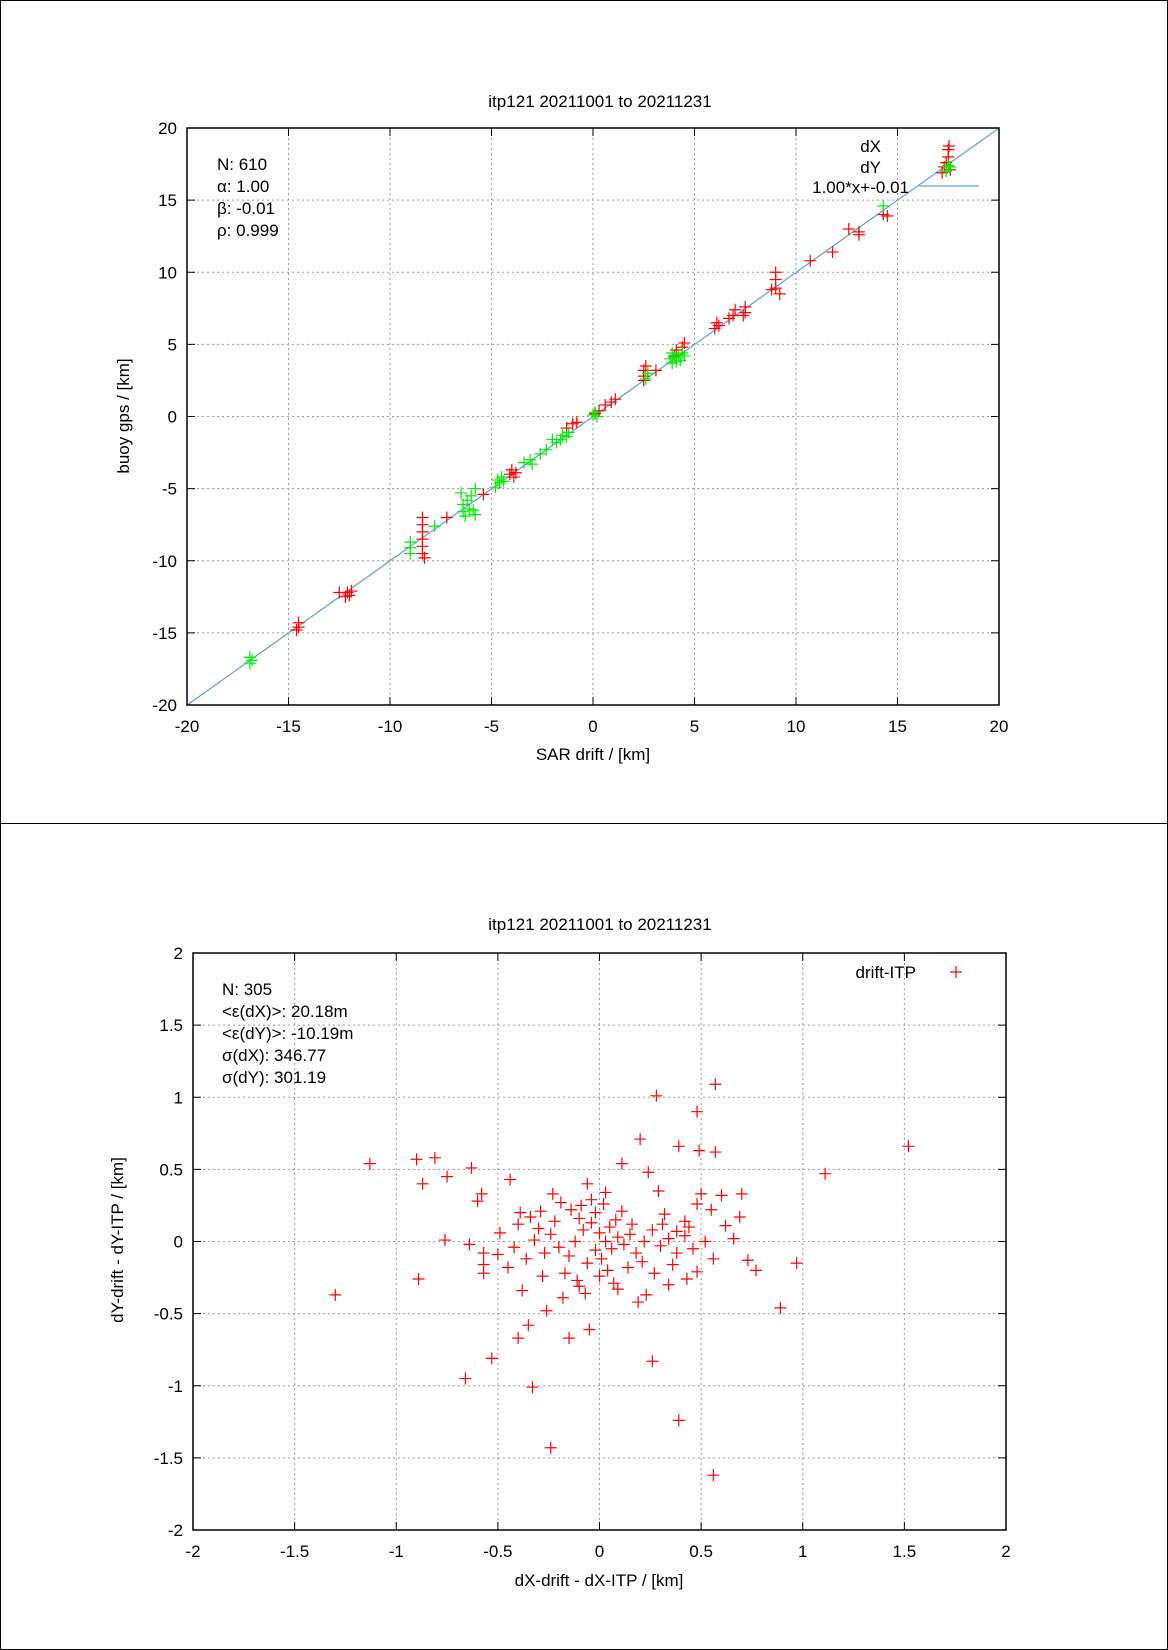 This screenshot has width=1168, height=1650. Describe the element at coordinates (171, 1025) in the screenshot. I see `y-tick-label: 1.5` at that location.